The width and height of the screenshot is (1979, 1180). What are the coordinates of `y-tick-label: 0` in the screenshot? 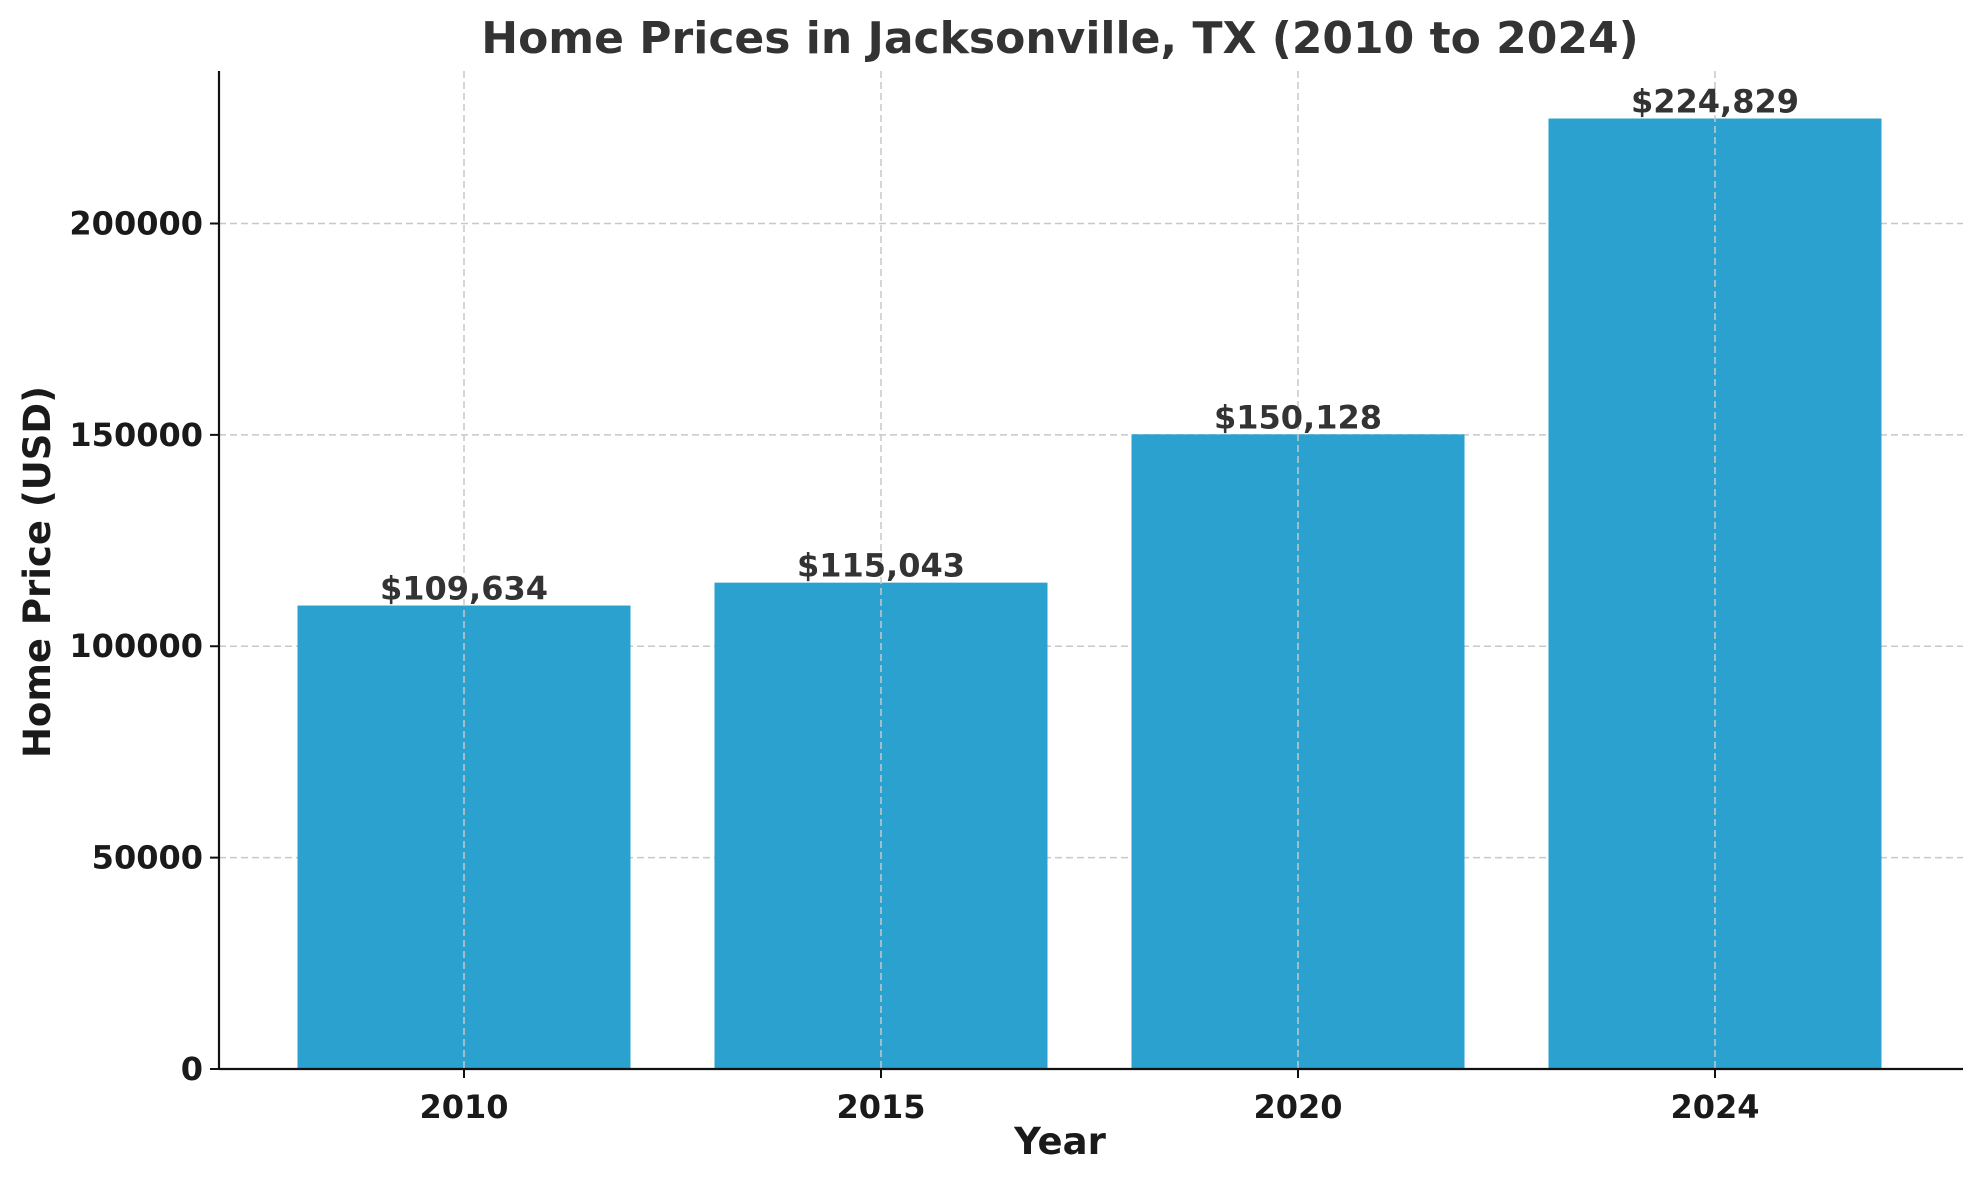 It's located at (192, 1069).